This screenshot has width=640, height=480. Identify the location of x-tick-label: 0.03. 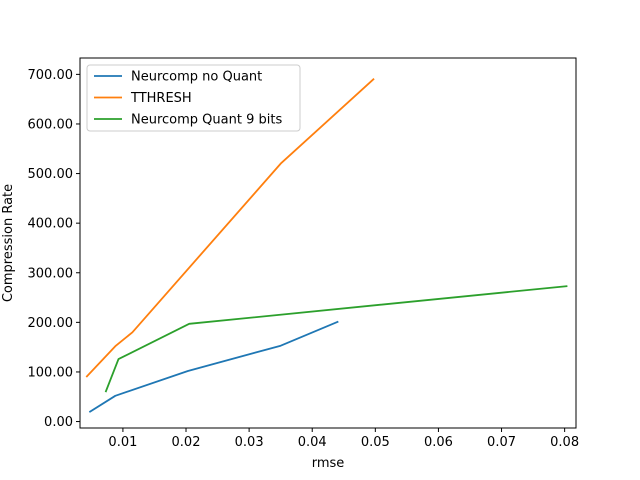
(249, 442).